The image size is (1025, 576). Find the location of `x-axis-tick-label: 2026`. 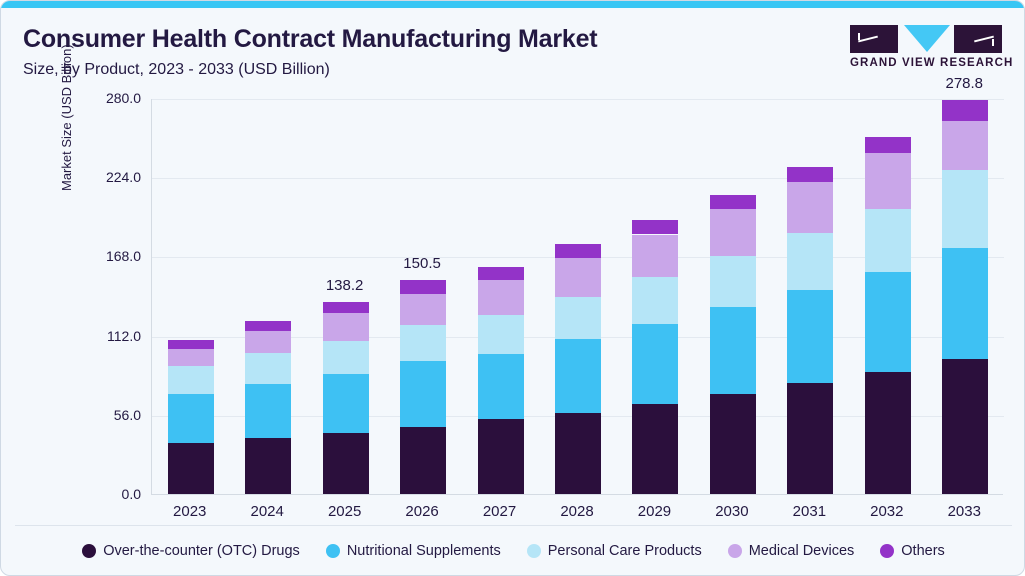

x-axis-tick-label: 2026 is located at coordinates (422, 511).